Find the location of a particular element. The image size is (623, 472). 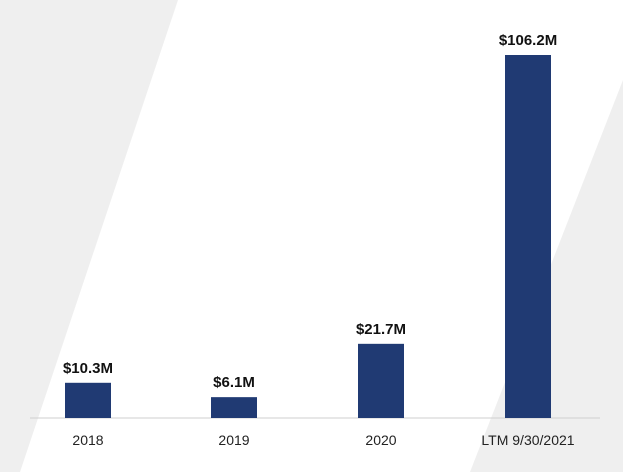

x-tick-label-2: 2020 is located at coordinates (380, 440).